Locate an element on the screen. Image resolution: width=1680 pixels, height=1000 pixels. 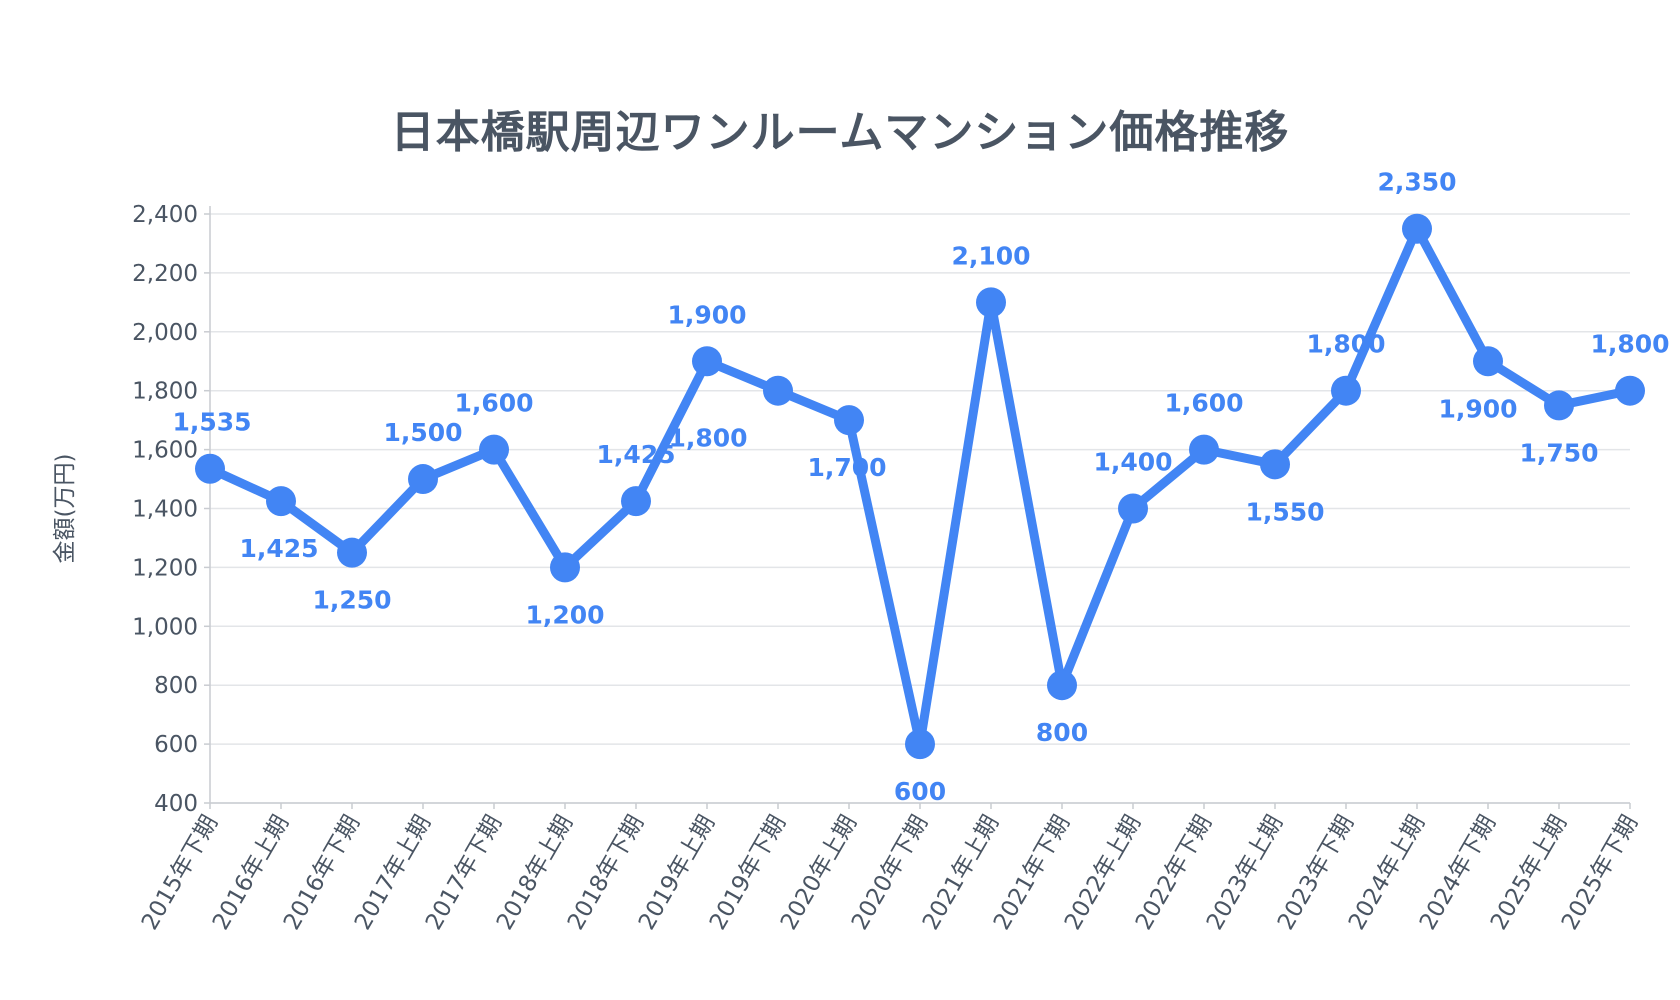
data-label: 1,550 is located at coordinates (1284, 511).